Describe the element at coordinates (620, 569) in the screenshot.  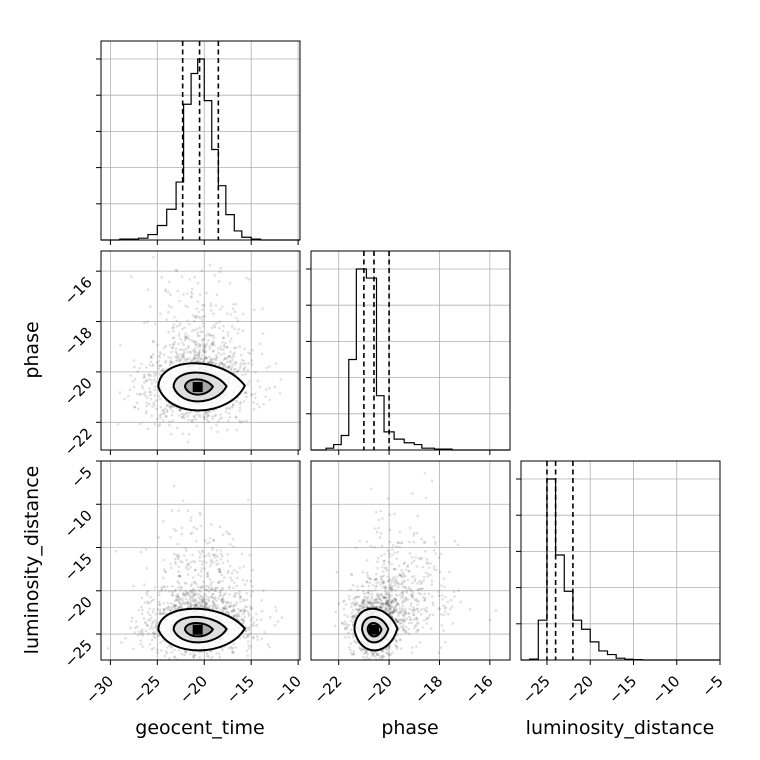
I see `histogram-luminosity_distance` at that location.